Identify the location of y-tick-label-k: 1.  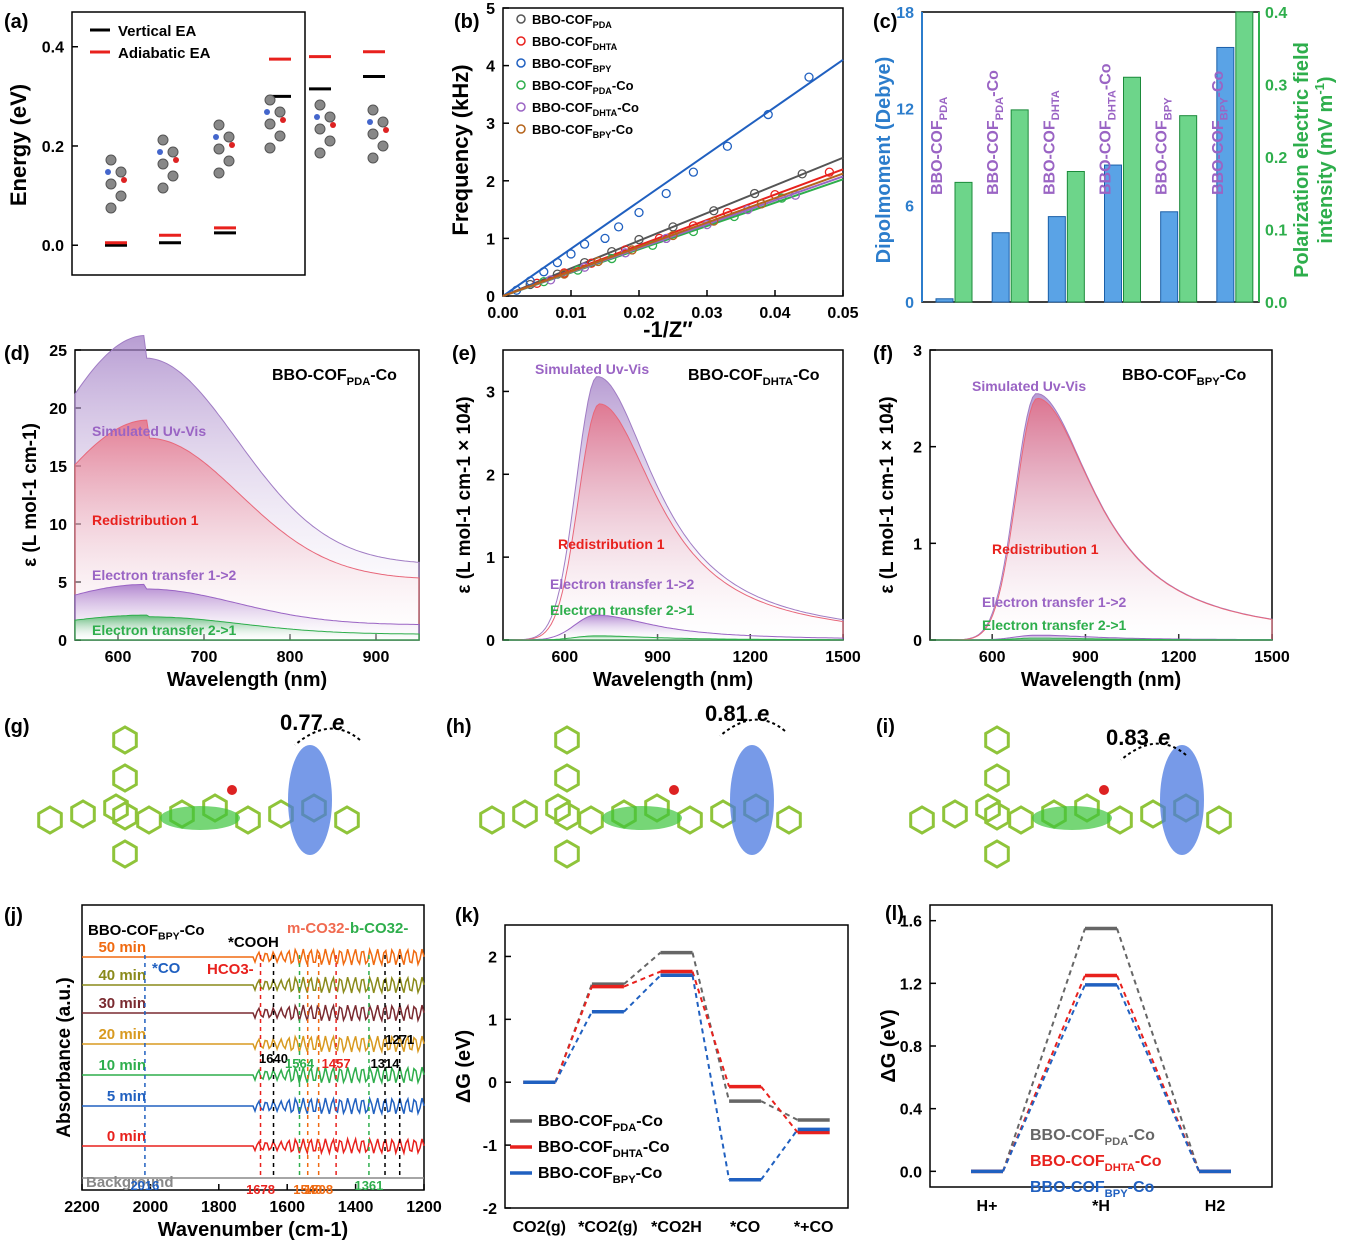
(492, 1020).